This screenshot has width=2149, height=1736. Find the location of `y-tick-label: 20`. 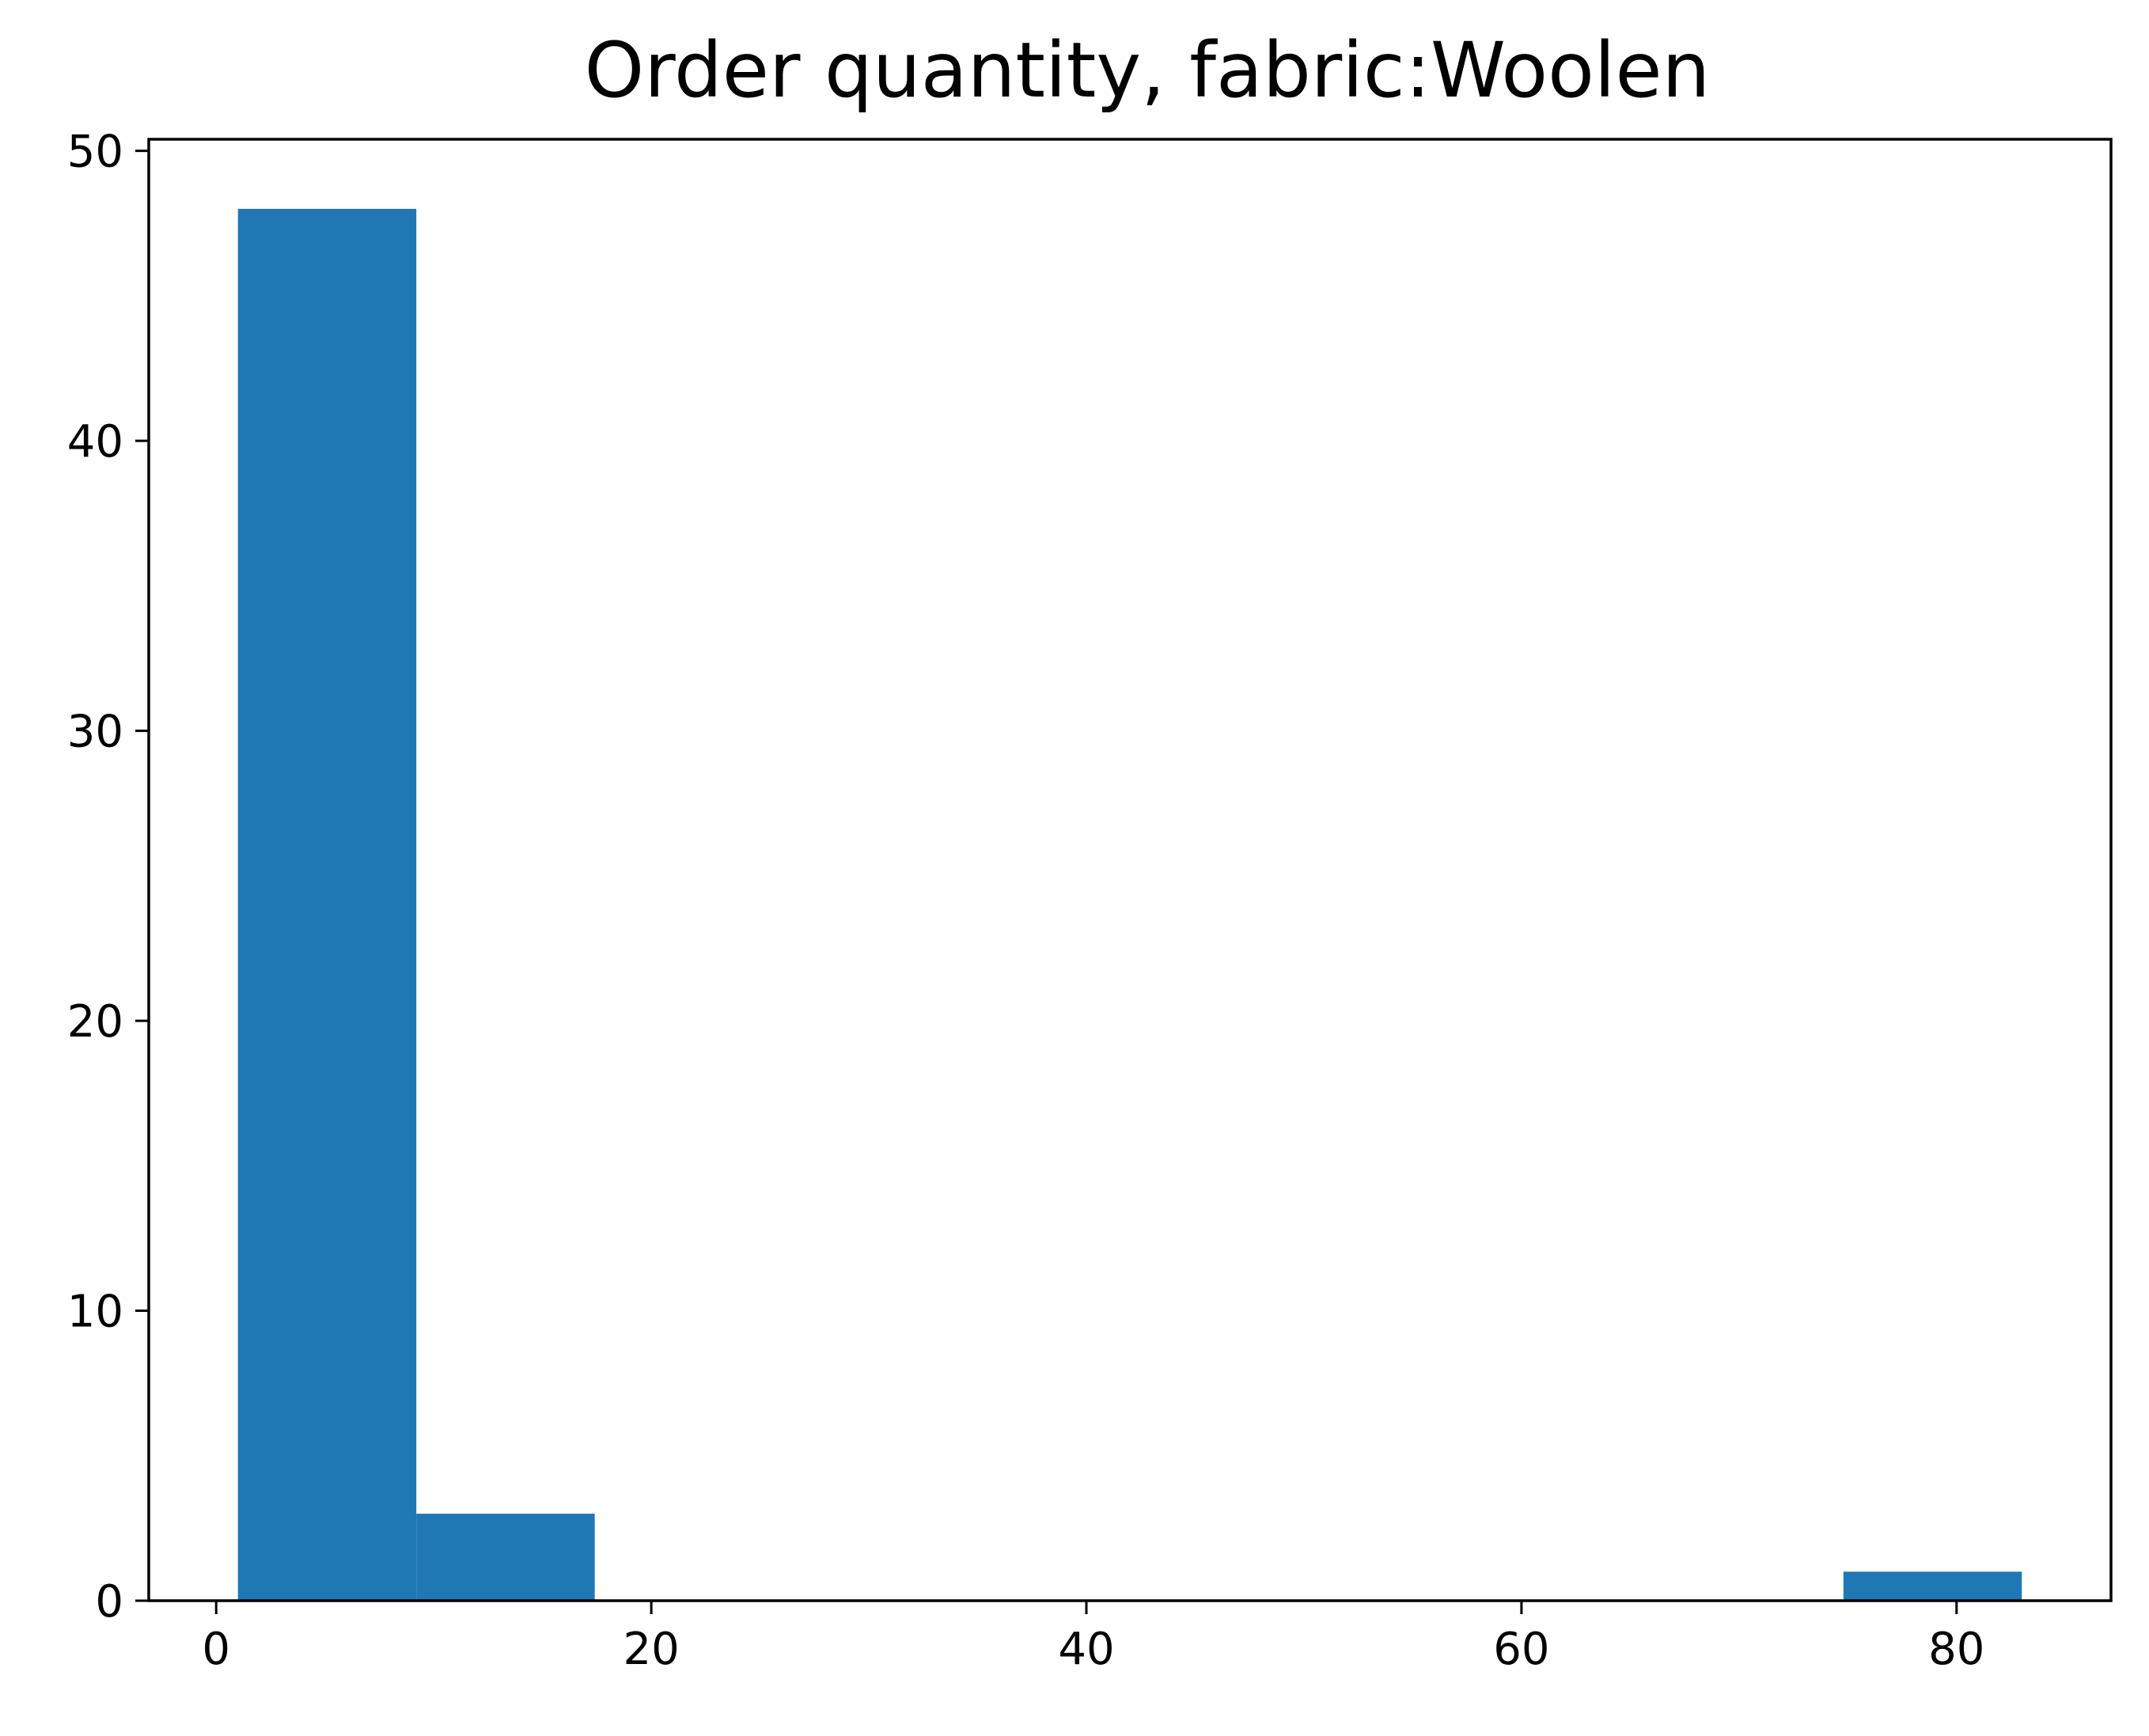

y-tick-label: 20 is located at coordinates (95, 1022).